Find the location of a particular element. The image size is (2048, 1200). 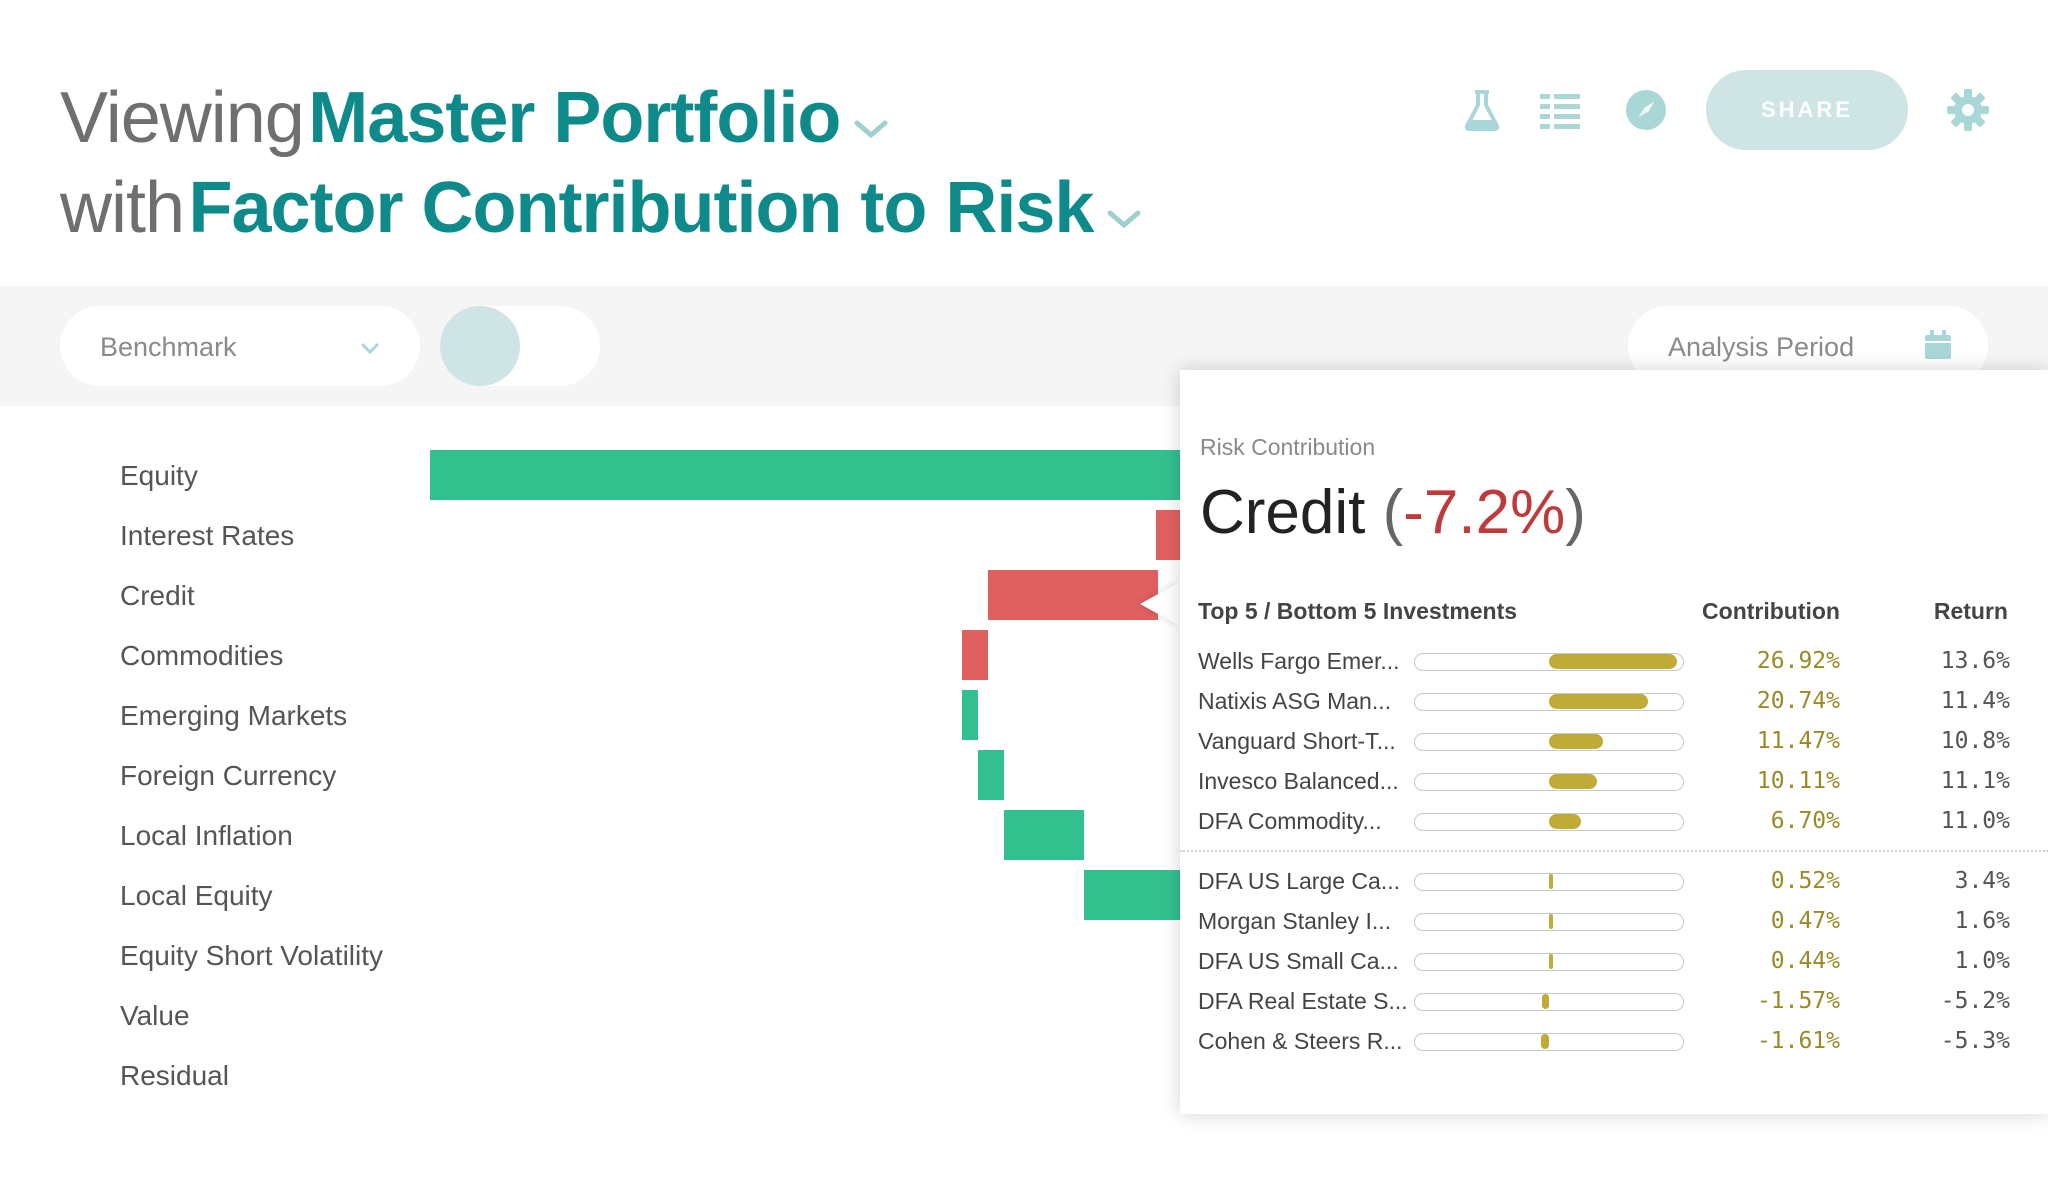

investment-return: -5.3% is located at coordinates (1975, 1041).